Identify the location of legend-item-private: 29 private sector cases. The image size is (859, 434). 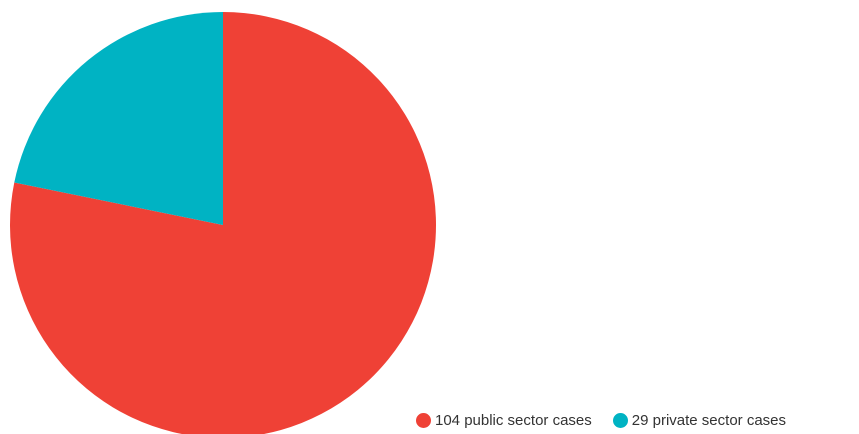
(699, 420).